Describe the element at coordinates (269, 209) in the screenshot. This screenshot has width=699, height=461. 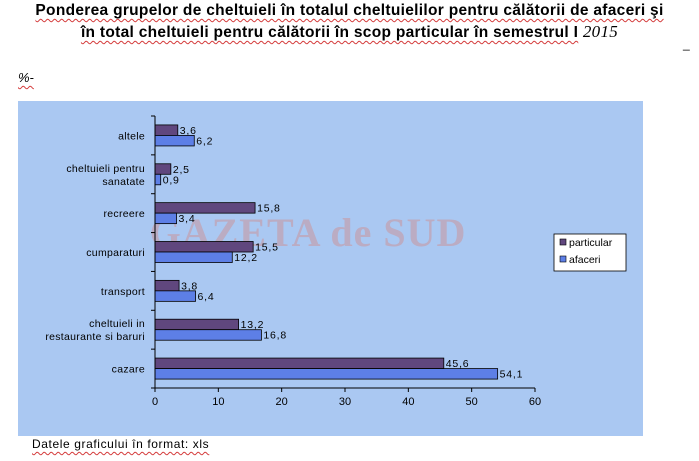
I see `data-label-particular-2: 15,8` at that location.